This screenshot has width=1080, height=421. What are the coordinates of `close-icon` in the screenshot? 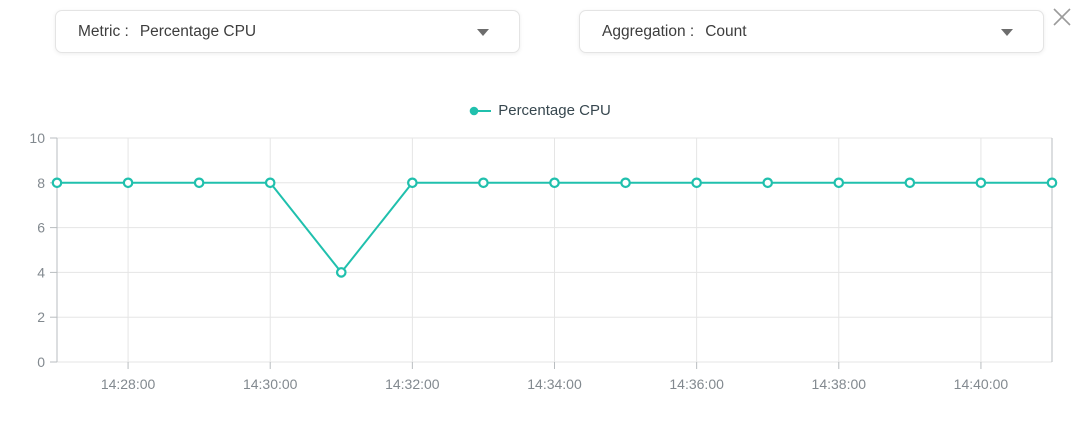 It's located at (1062, 17).